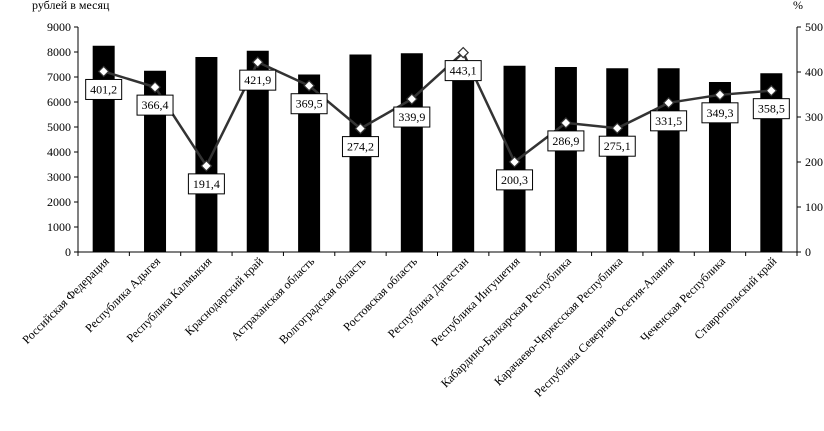  I want to click on left-tick-label: 4000, so click(59, 152).